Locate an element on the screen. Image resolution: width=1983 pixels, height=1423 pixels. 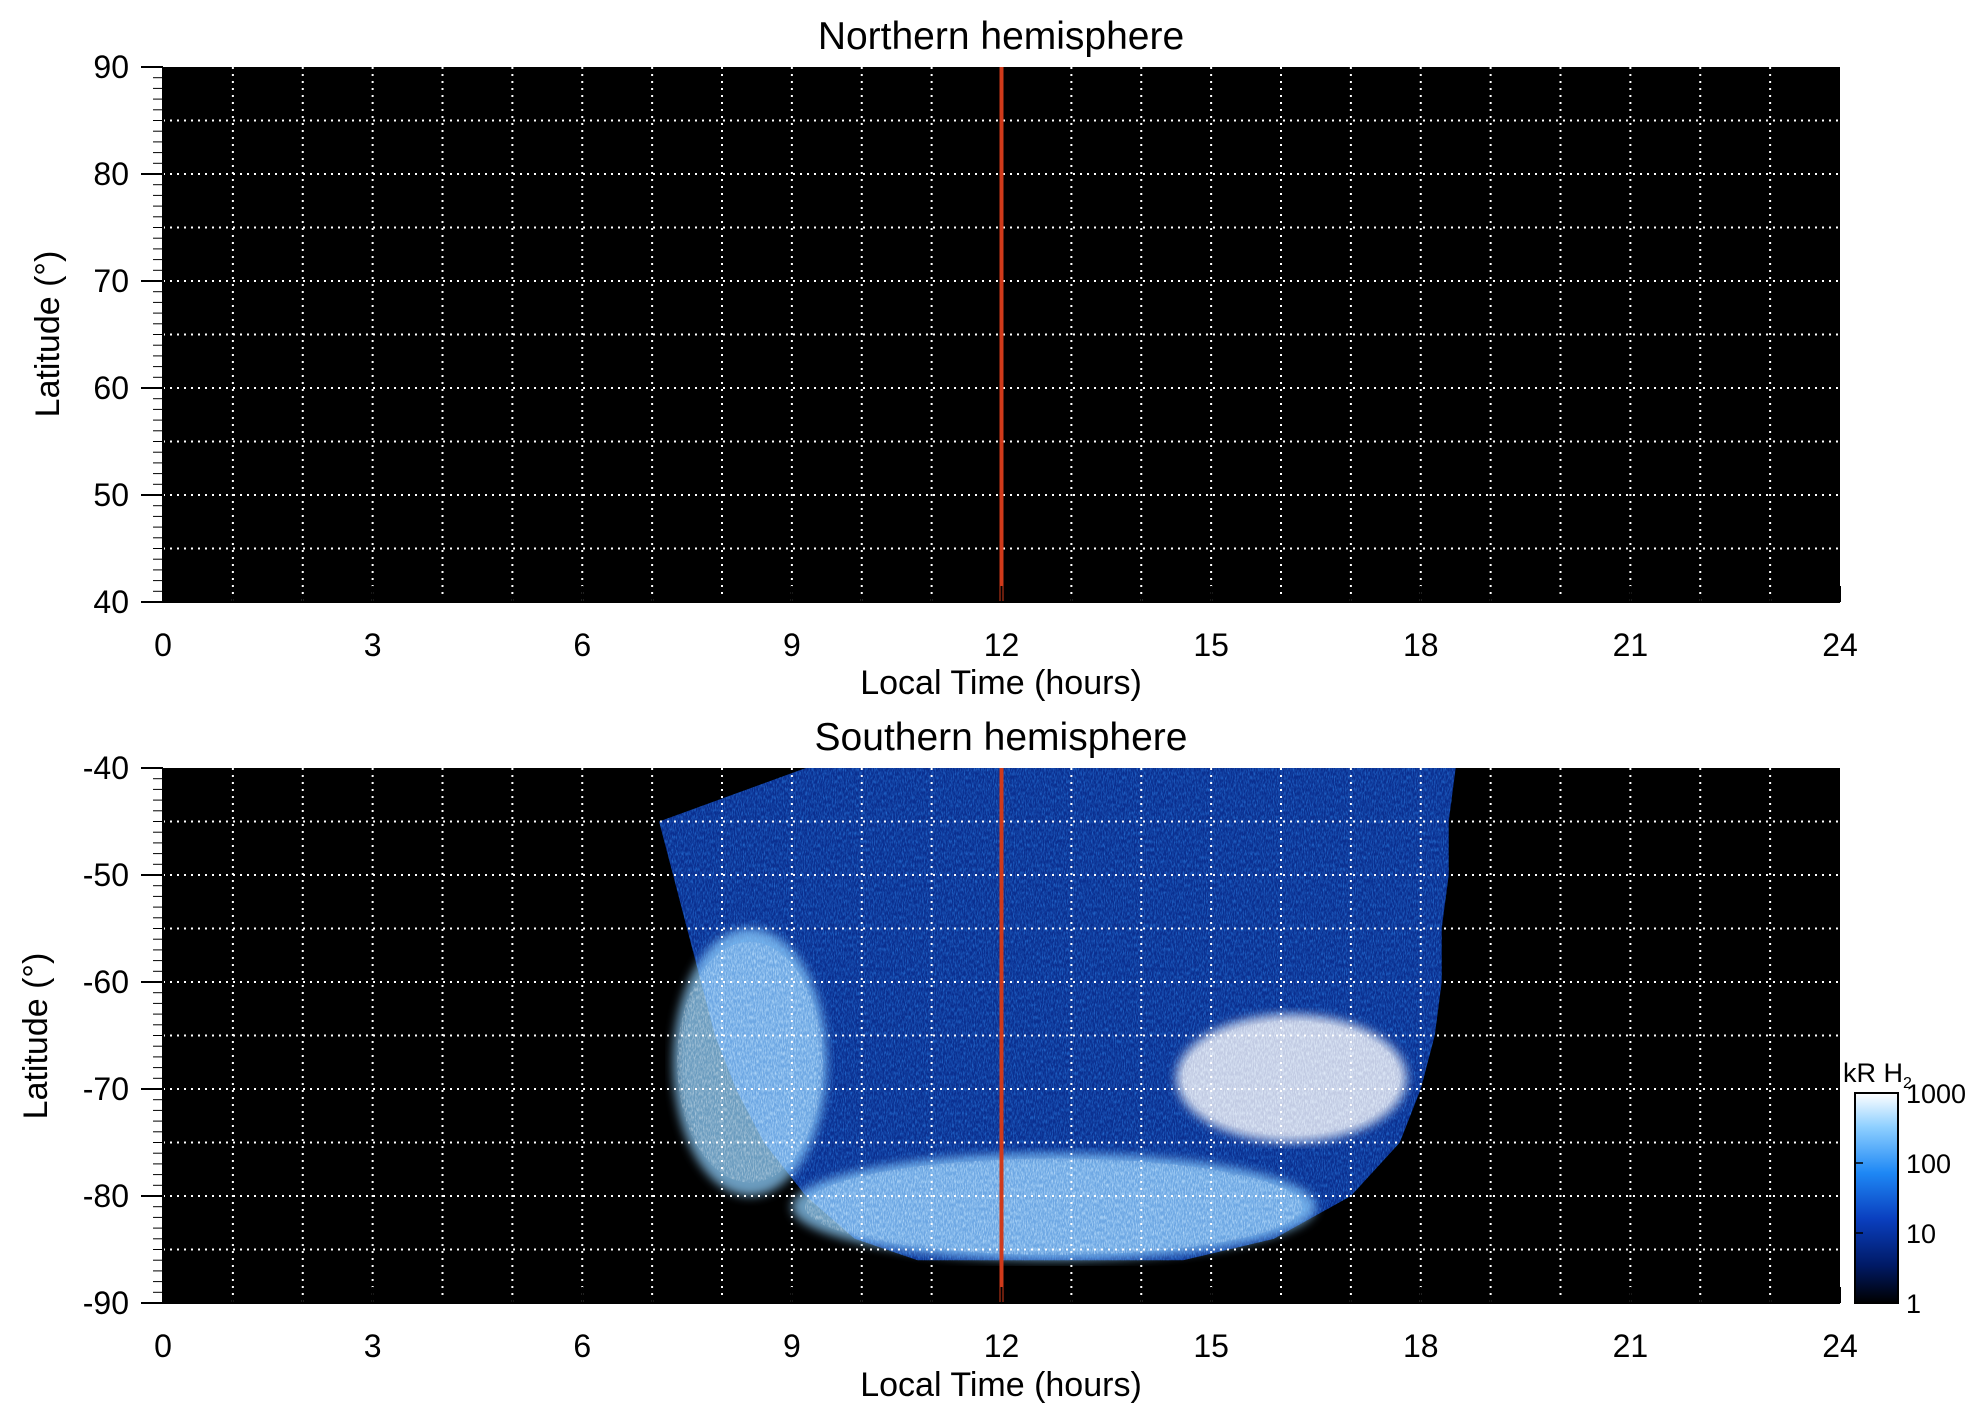
colorbar-ticks: 1 10 100 1000 is located at coordinates (1910, 1199).